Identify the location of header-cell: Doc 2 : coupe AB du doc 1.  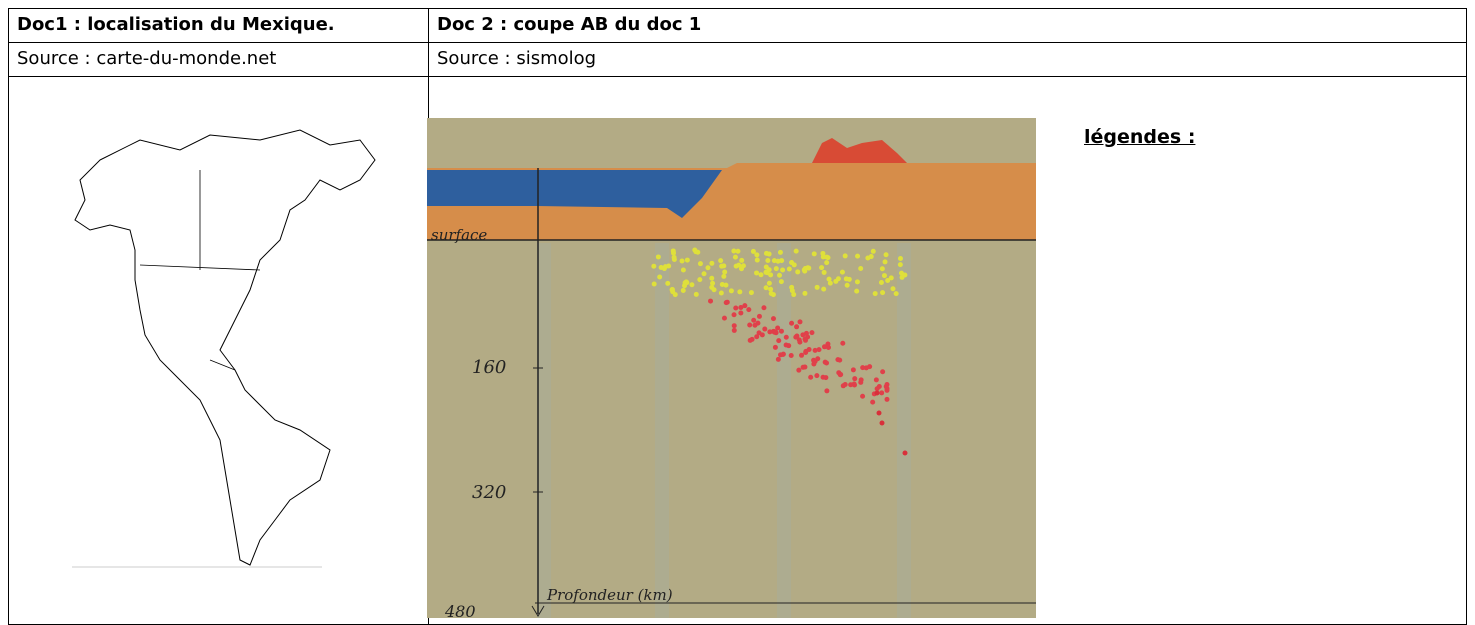
(947, 25).